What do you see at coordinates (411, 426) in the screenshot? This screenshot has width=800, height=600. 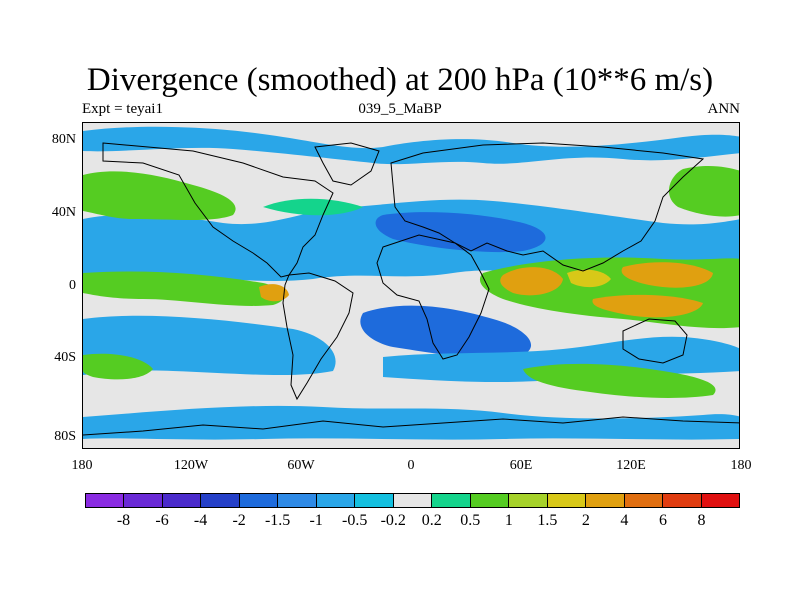 I see `antarctica-coast` at bounding box center [411, 426].